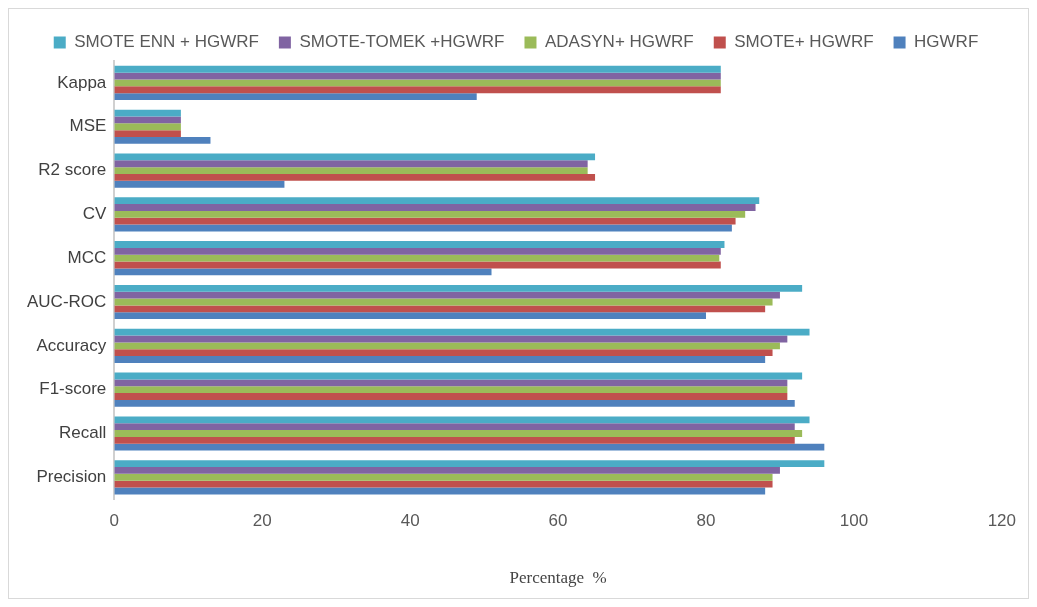 Image resolution: width=1037 pixels, height=607 pixels. I want to click on y-tick-label: Kappa, so click(82, 82).